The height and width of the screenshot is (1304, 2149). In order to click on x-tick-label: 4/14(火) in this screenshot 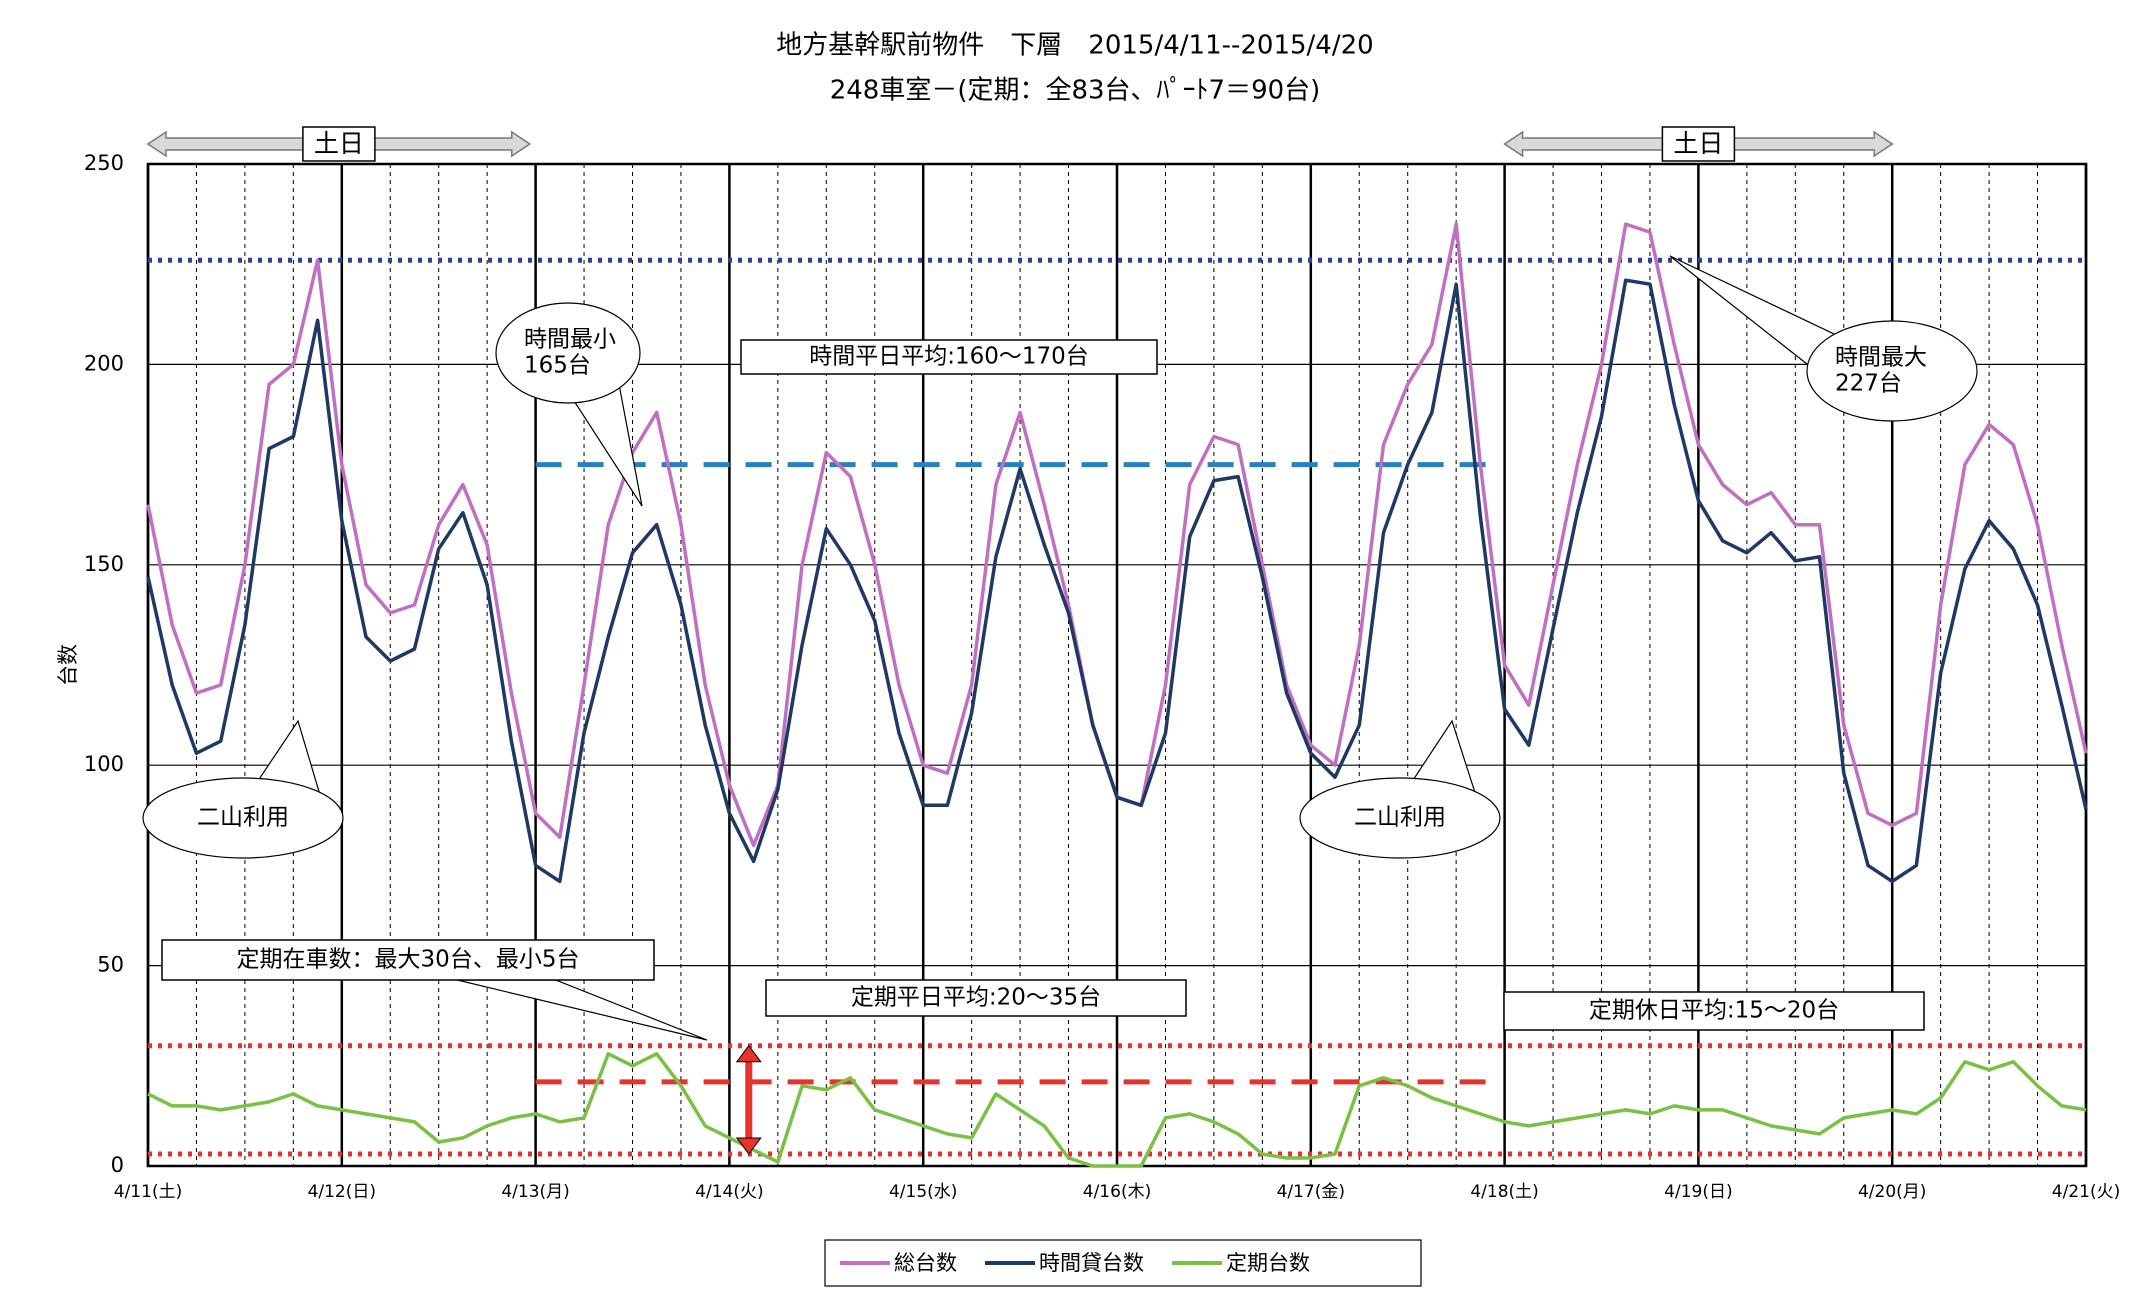, I will do `click(729, 1192)`.